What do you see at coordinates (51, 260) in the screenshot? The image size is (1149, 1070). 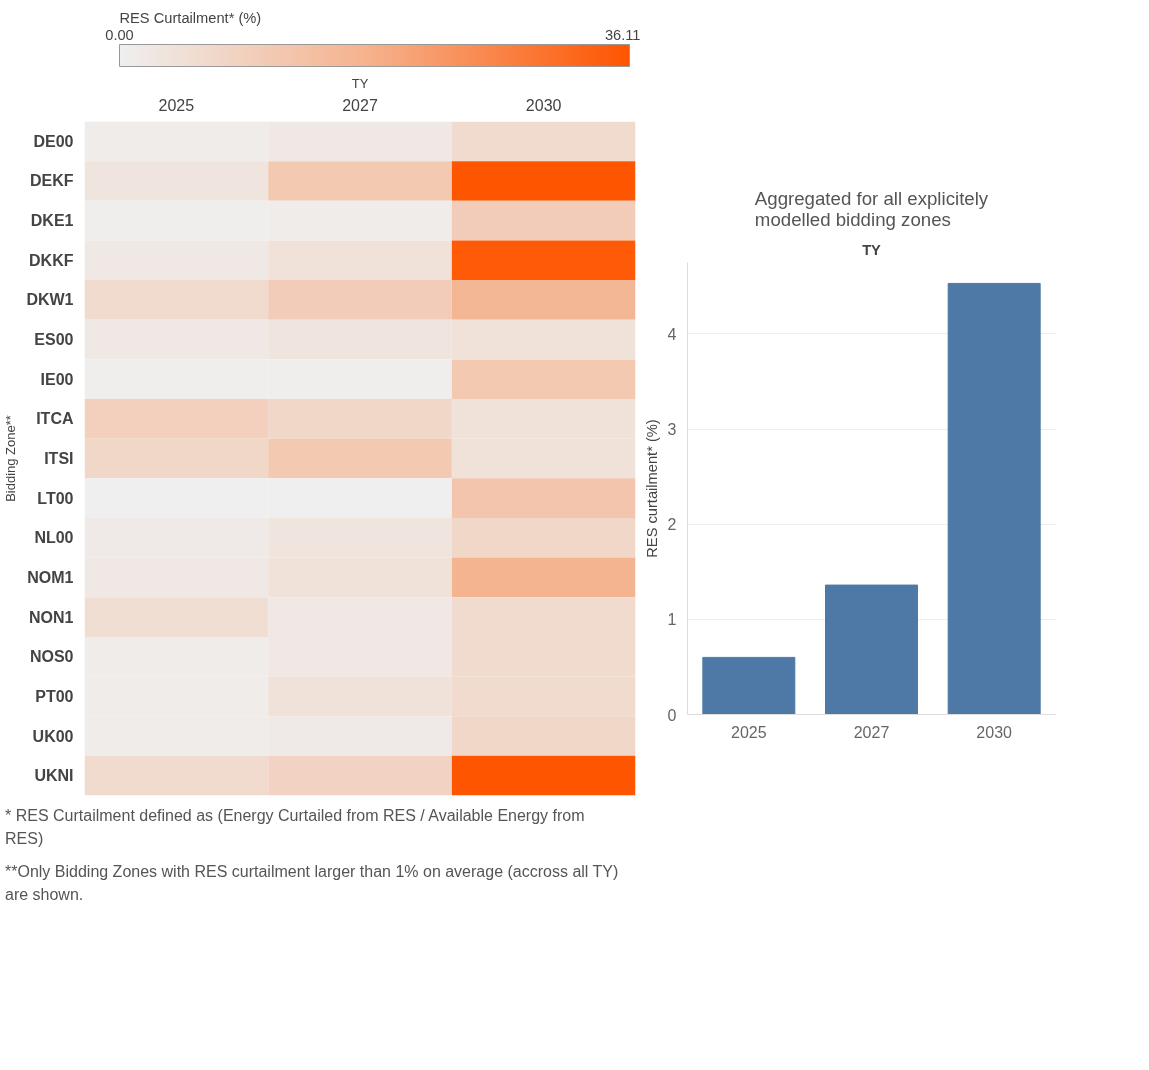 I see `y-tick-label: DKKF` at bounding box center [51, 260].